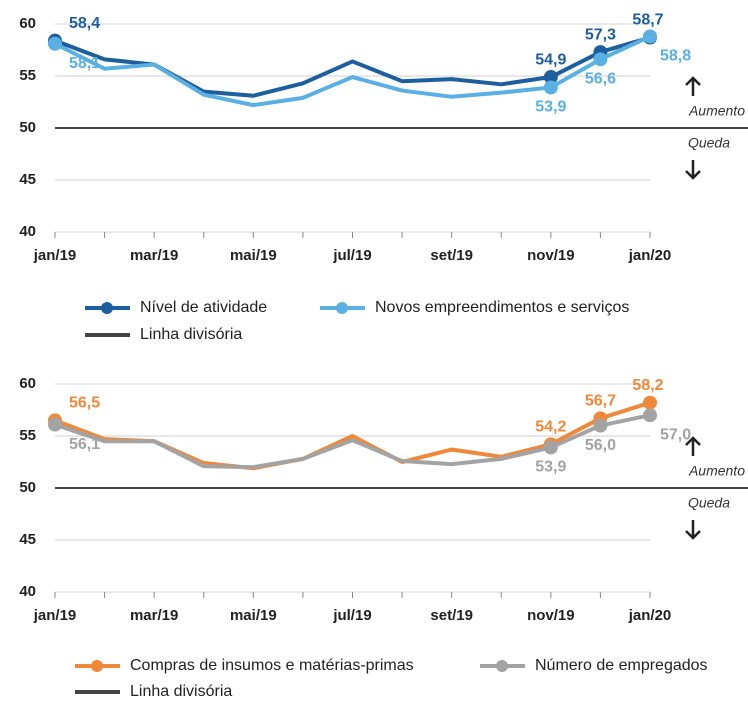  What do you see at coordinates (647, 385) in the screenshot?
I see `value-label: 58,2` at bounding box center [647, 385].